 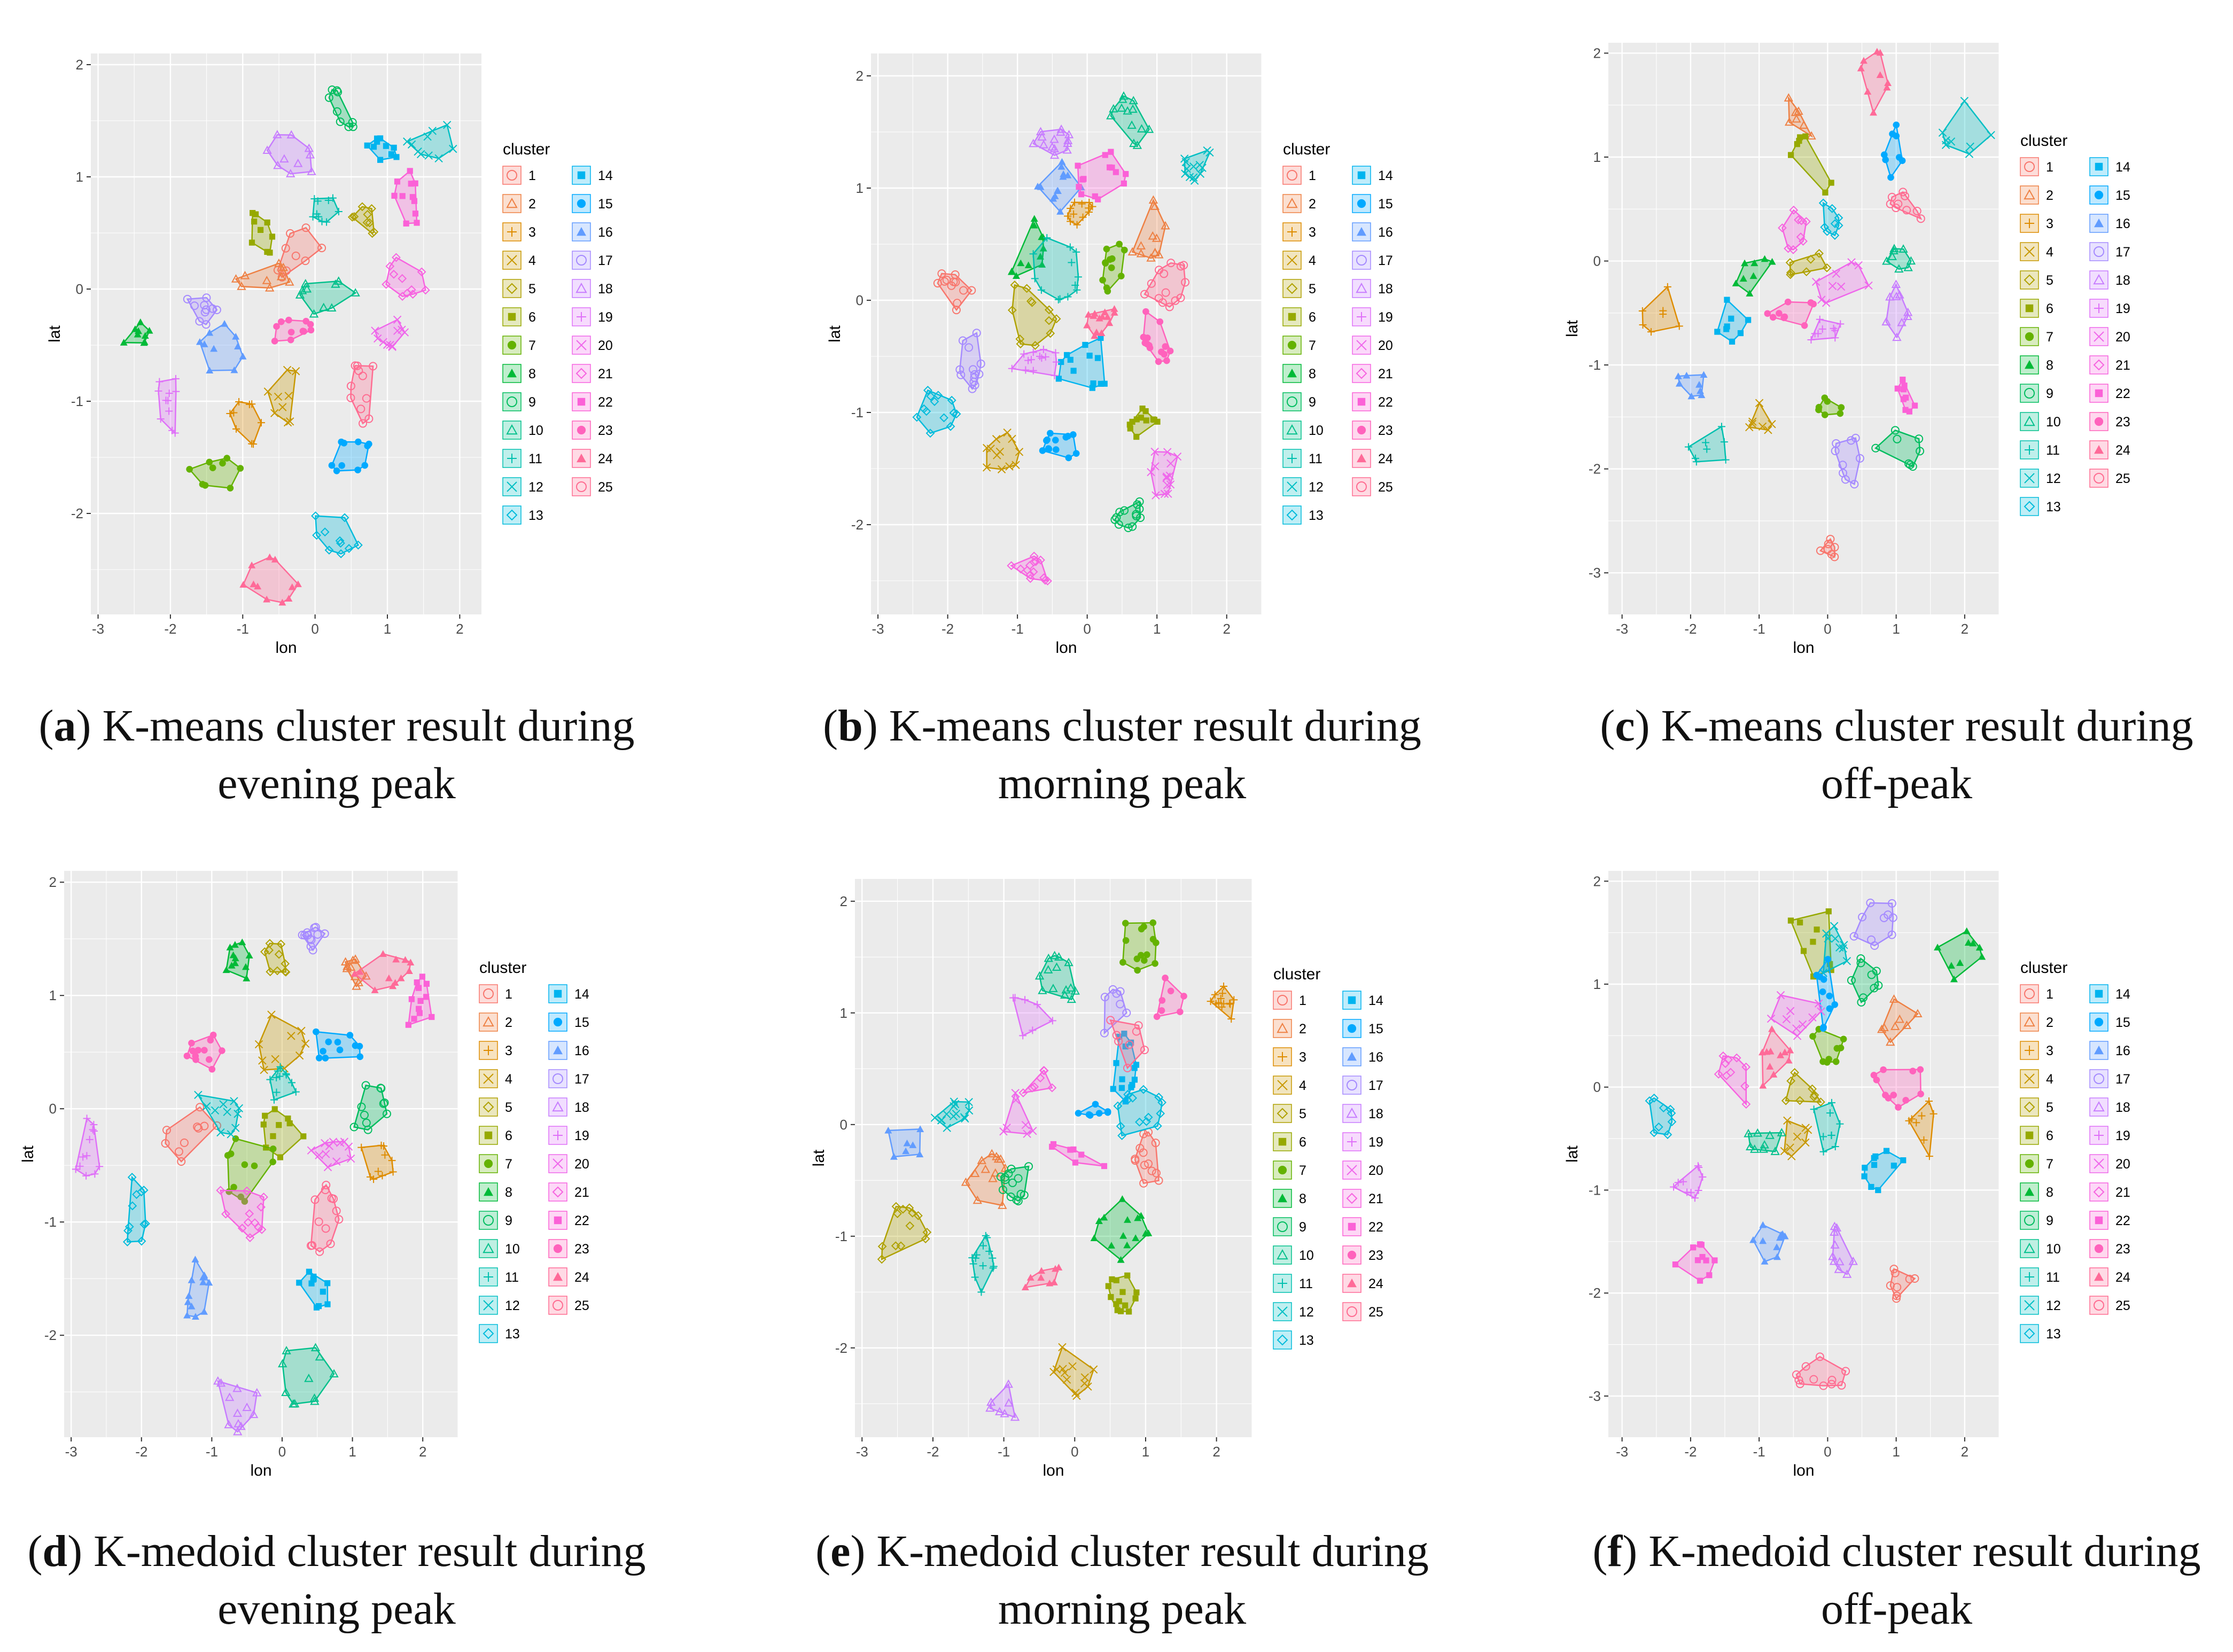 I want to click on legend-item-3: 3, so click(x=2037, y=1050).